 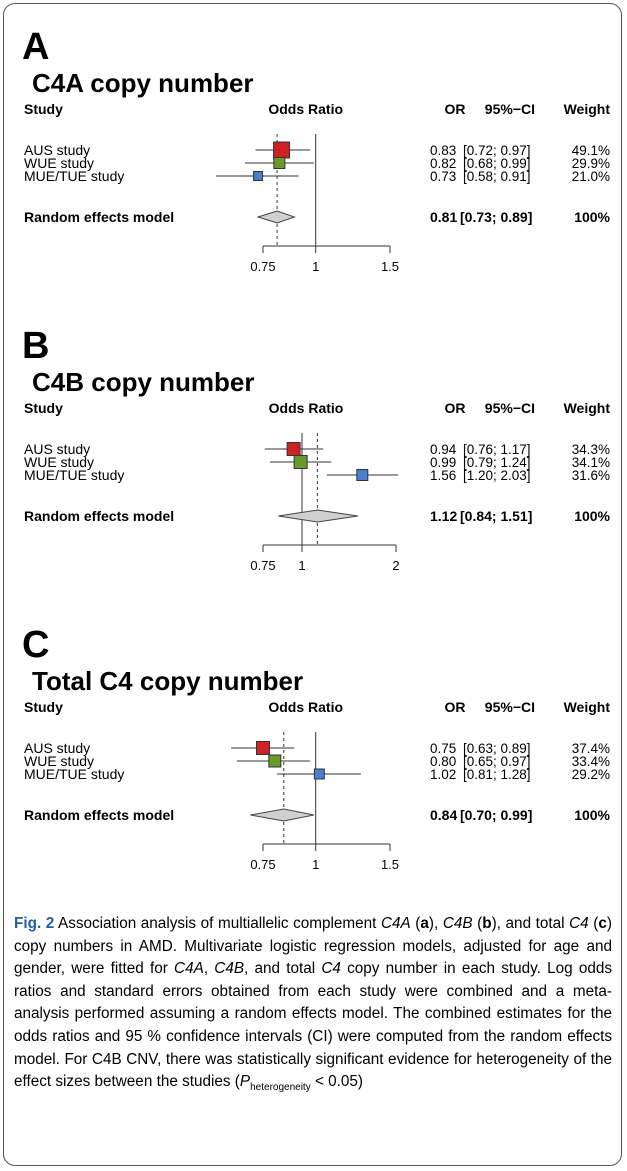 What do you see at coordinates (443, 475) in the screenshot?
I see `or-value: 1.56` at bounding box center [443, 475].